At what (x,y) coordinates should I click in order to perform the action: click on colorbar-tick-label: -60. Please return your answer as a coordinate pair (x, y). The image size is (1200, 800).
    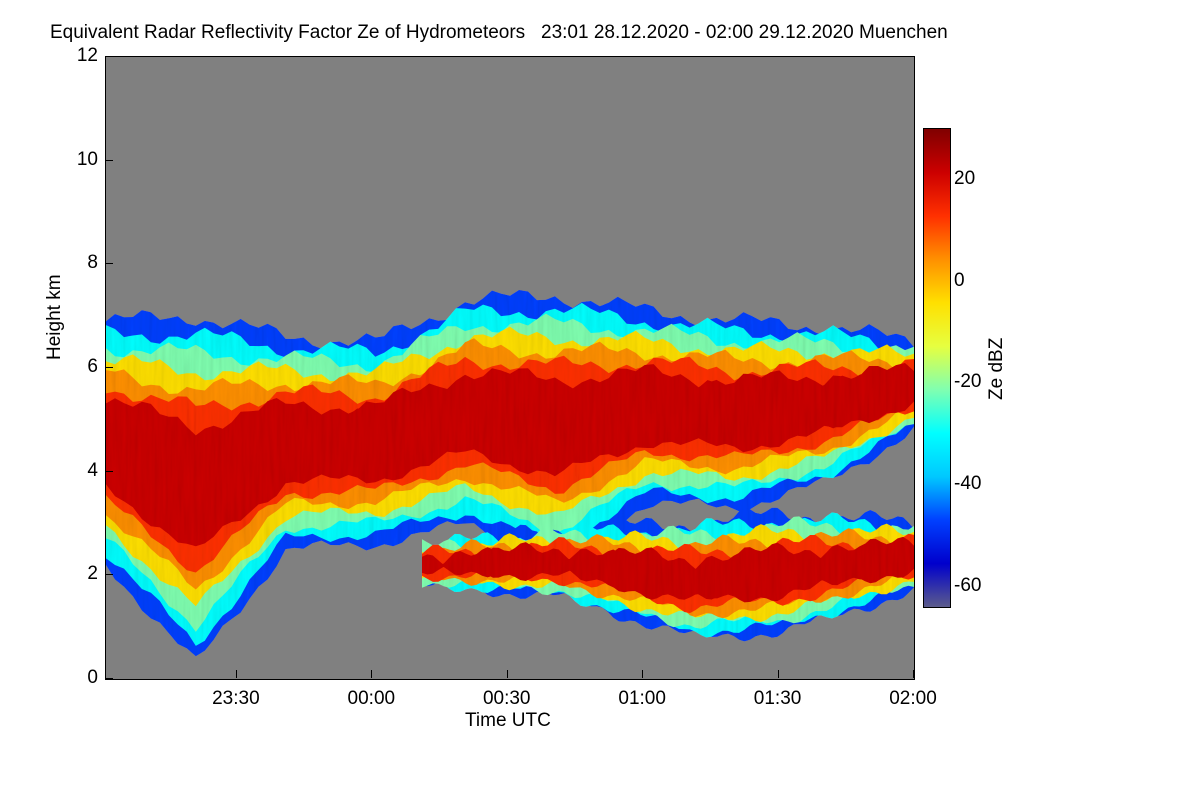
    Looking at the image, I should click on (968, 585).